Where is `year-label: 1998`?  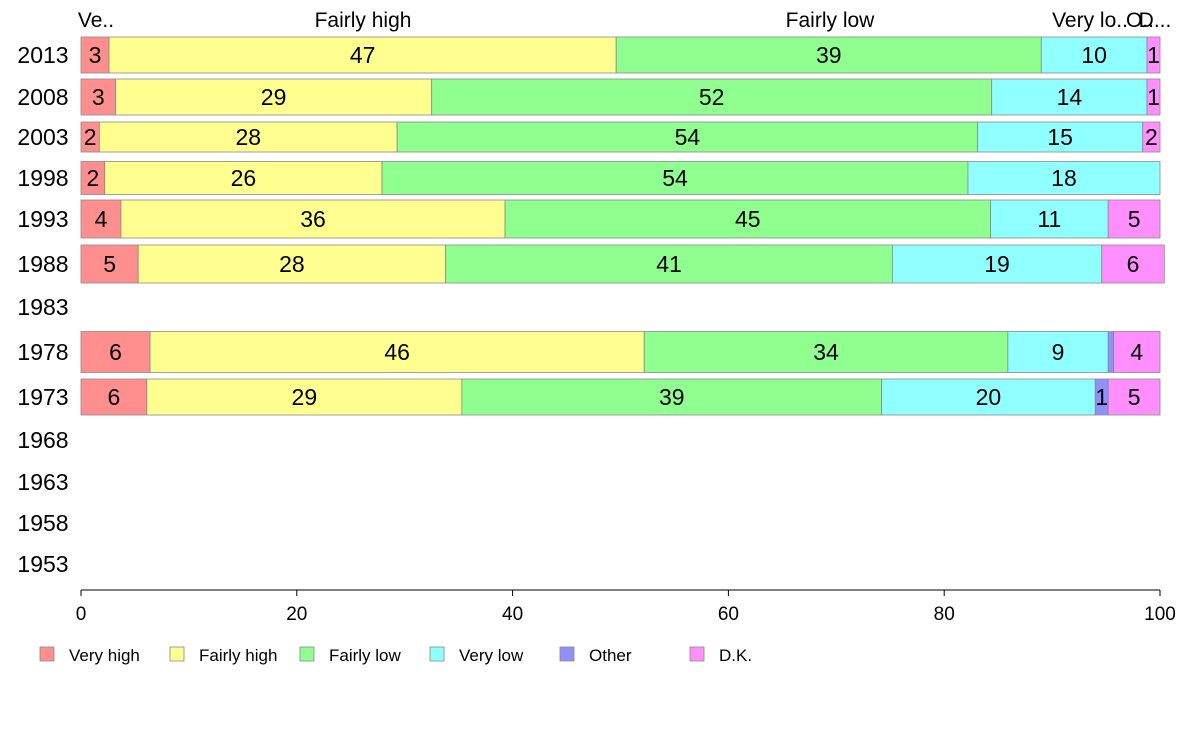
year-label: 1998 is located at coordinates (42, 178).